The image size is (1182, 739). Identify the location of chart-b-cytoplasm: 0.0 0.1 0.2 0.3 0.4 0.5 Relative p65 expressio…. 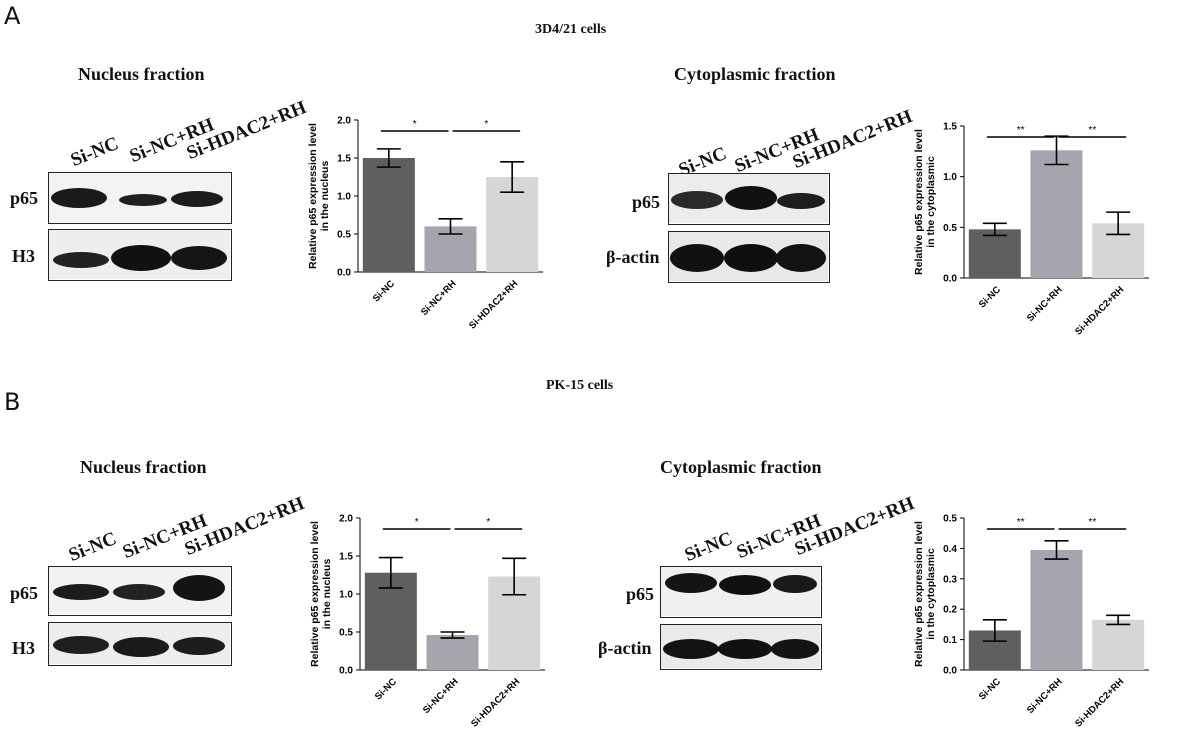
(1031, 621).